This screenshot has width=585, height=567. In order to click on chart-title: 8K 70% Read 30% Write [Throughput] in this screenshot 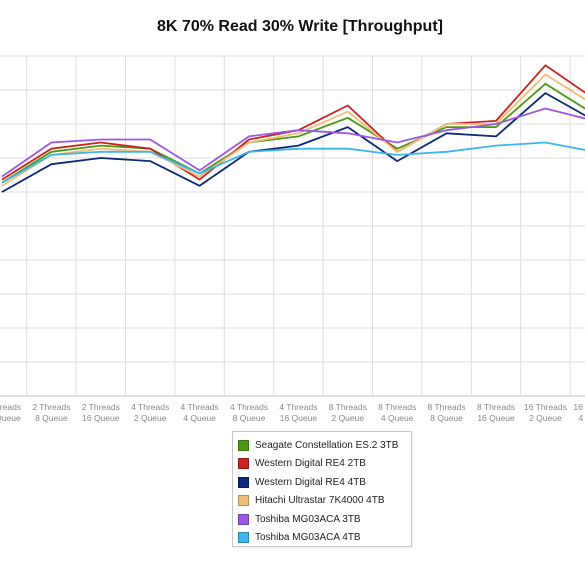, I will do `click(300, 26)`.